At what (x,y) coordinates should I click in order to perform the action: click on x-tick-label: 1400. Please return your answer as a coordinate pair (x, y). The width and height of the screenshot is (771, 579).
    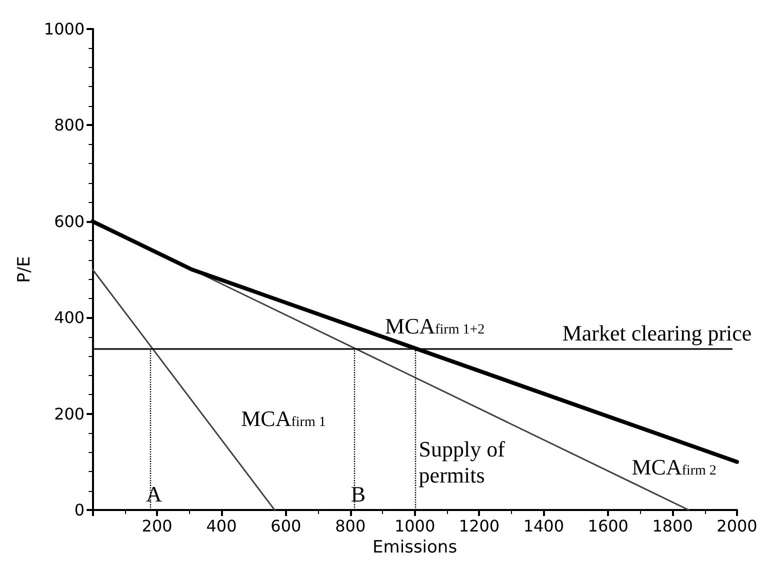
    Looking at the image, I should click on (543, 526).